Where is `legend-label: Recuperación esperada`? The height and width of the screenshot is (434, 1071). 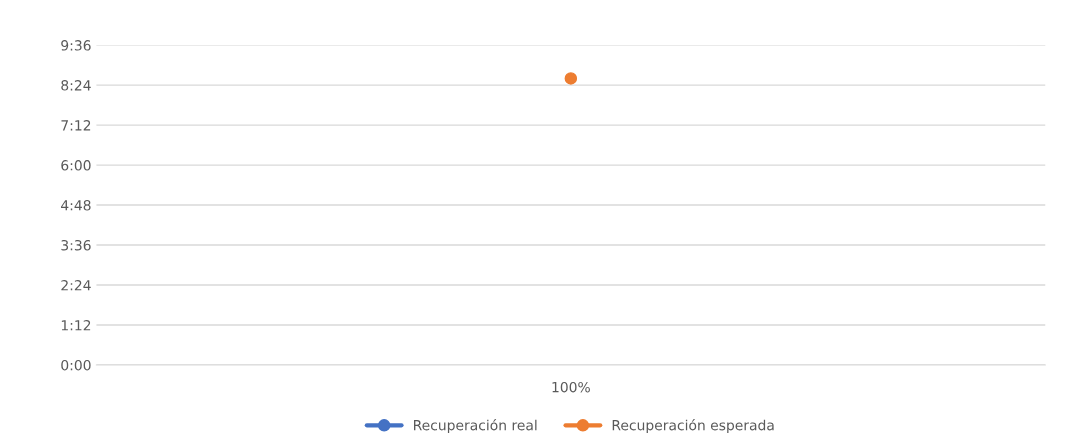
legend-label: Recuperación esperada is located at coordinates (693, 426).